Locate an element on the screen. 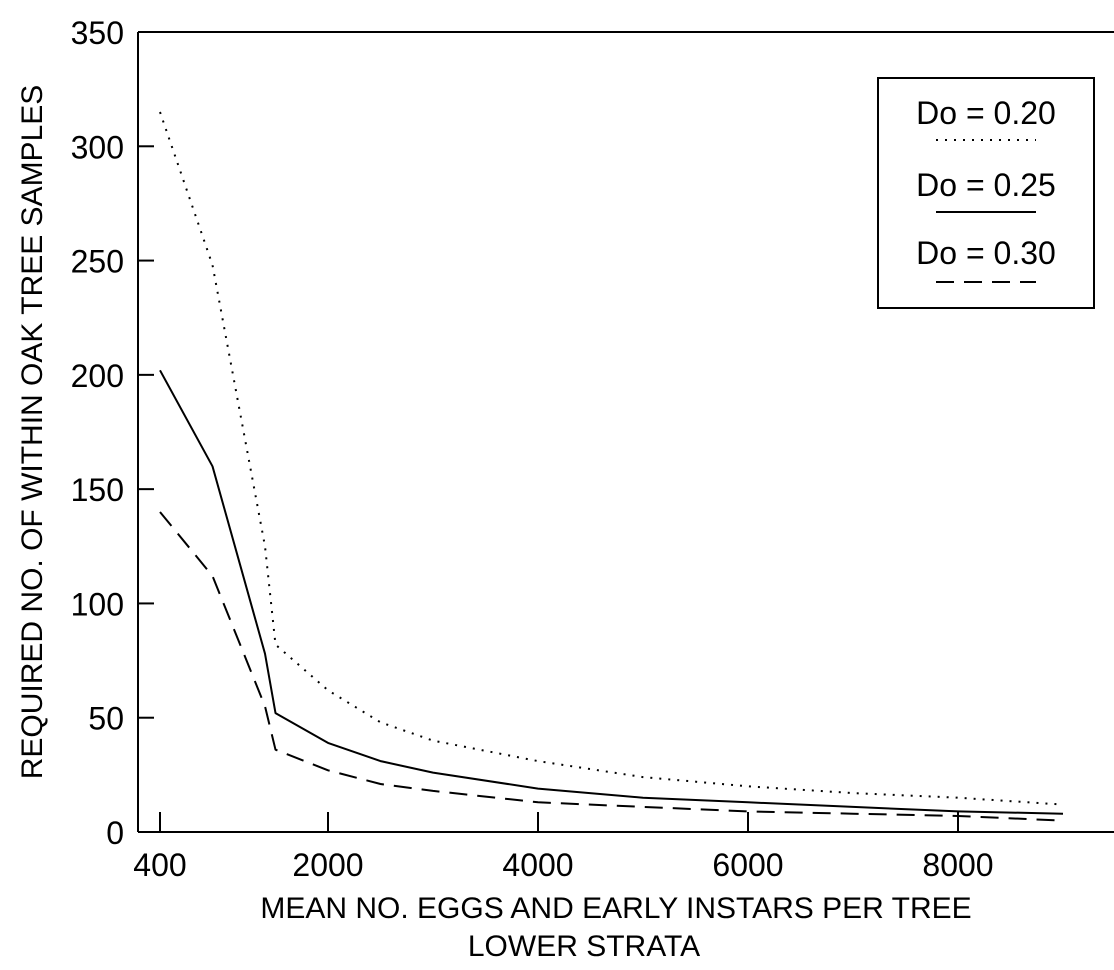 The image size is (1114, 970). y-tick-label-250: 250 is located at coordinates (97, 262).